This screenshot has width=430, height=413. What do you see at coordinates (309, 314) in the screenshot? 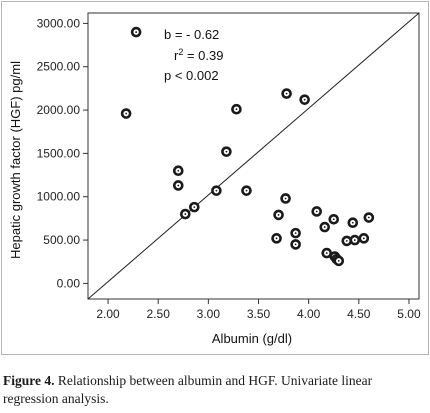
I see `x-tick-label: 4.00` at bounding box center [309, 314].